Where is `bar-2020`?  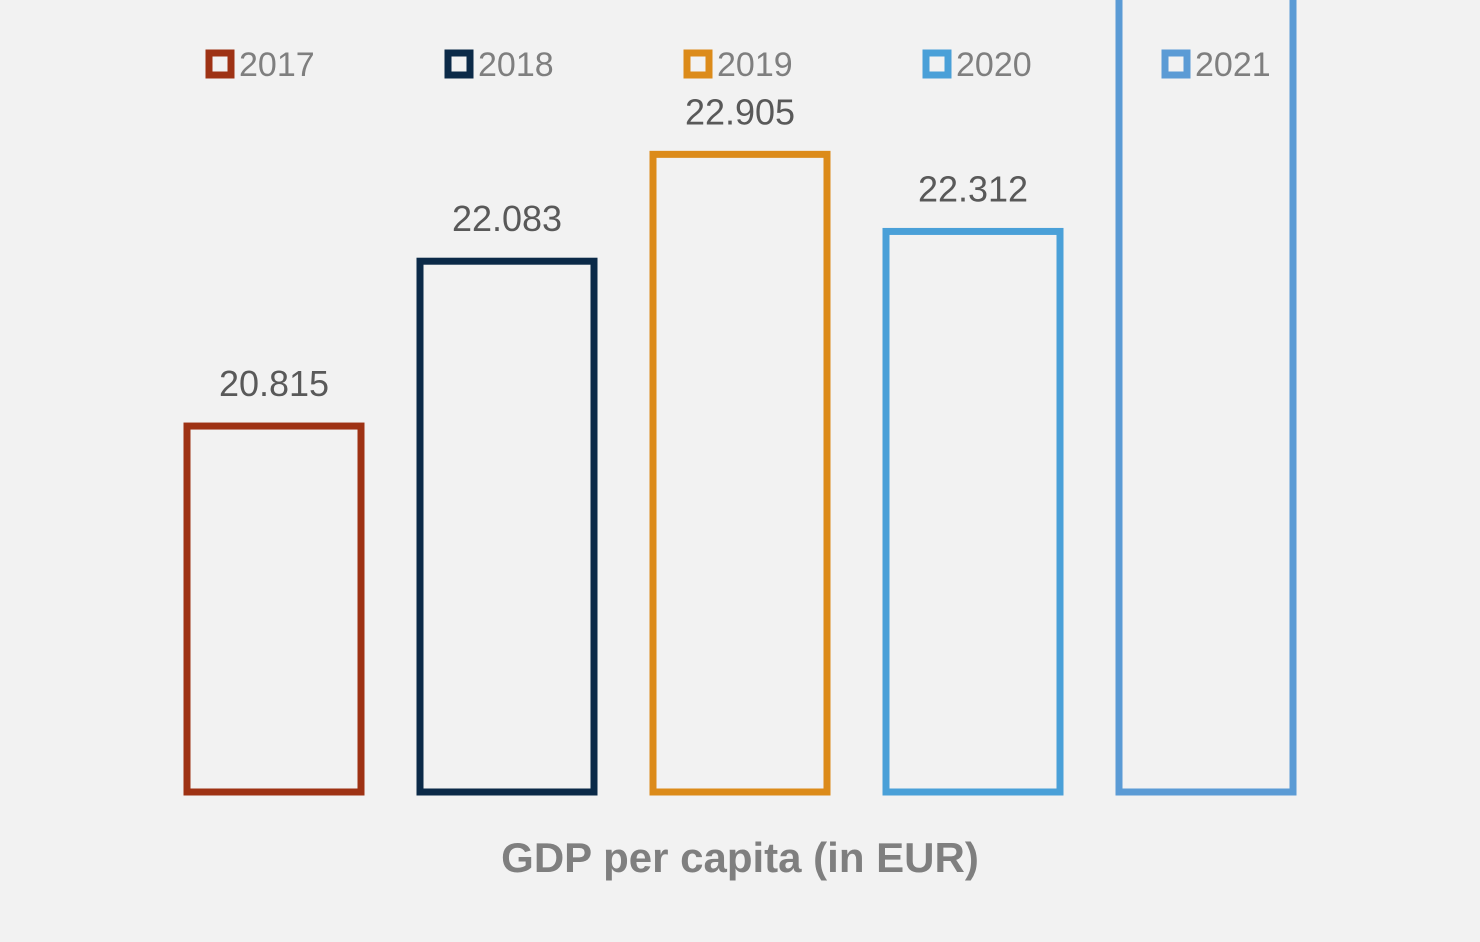
bar-2020 is located at coordinates (973, 511).